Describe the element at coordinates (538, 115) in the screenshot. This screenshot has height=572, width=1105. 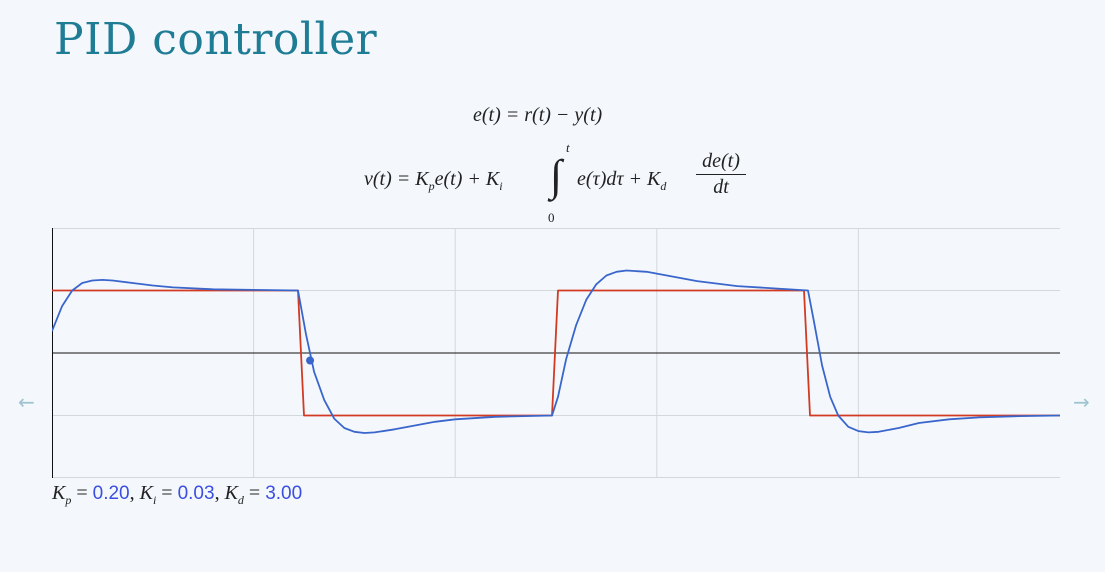
I see `error-equation: e(t) = r(t) − y(t)` at that location.